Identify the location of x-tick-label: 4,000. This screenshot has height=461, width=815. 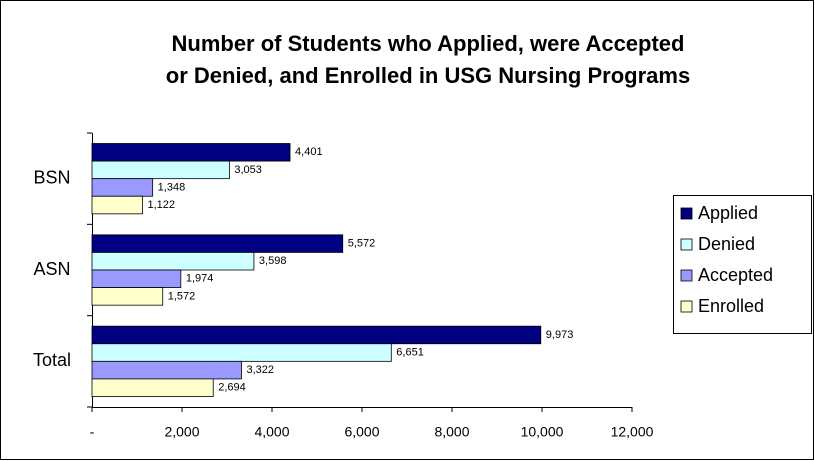
(271, 432).